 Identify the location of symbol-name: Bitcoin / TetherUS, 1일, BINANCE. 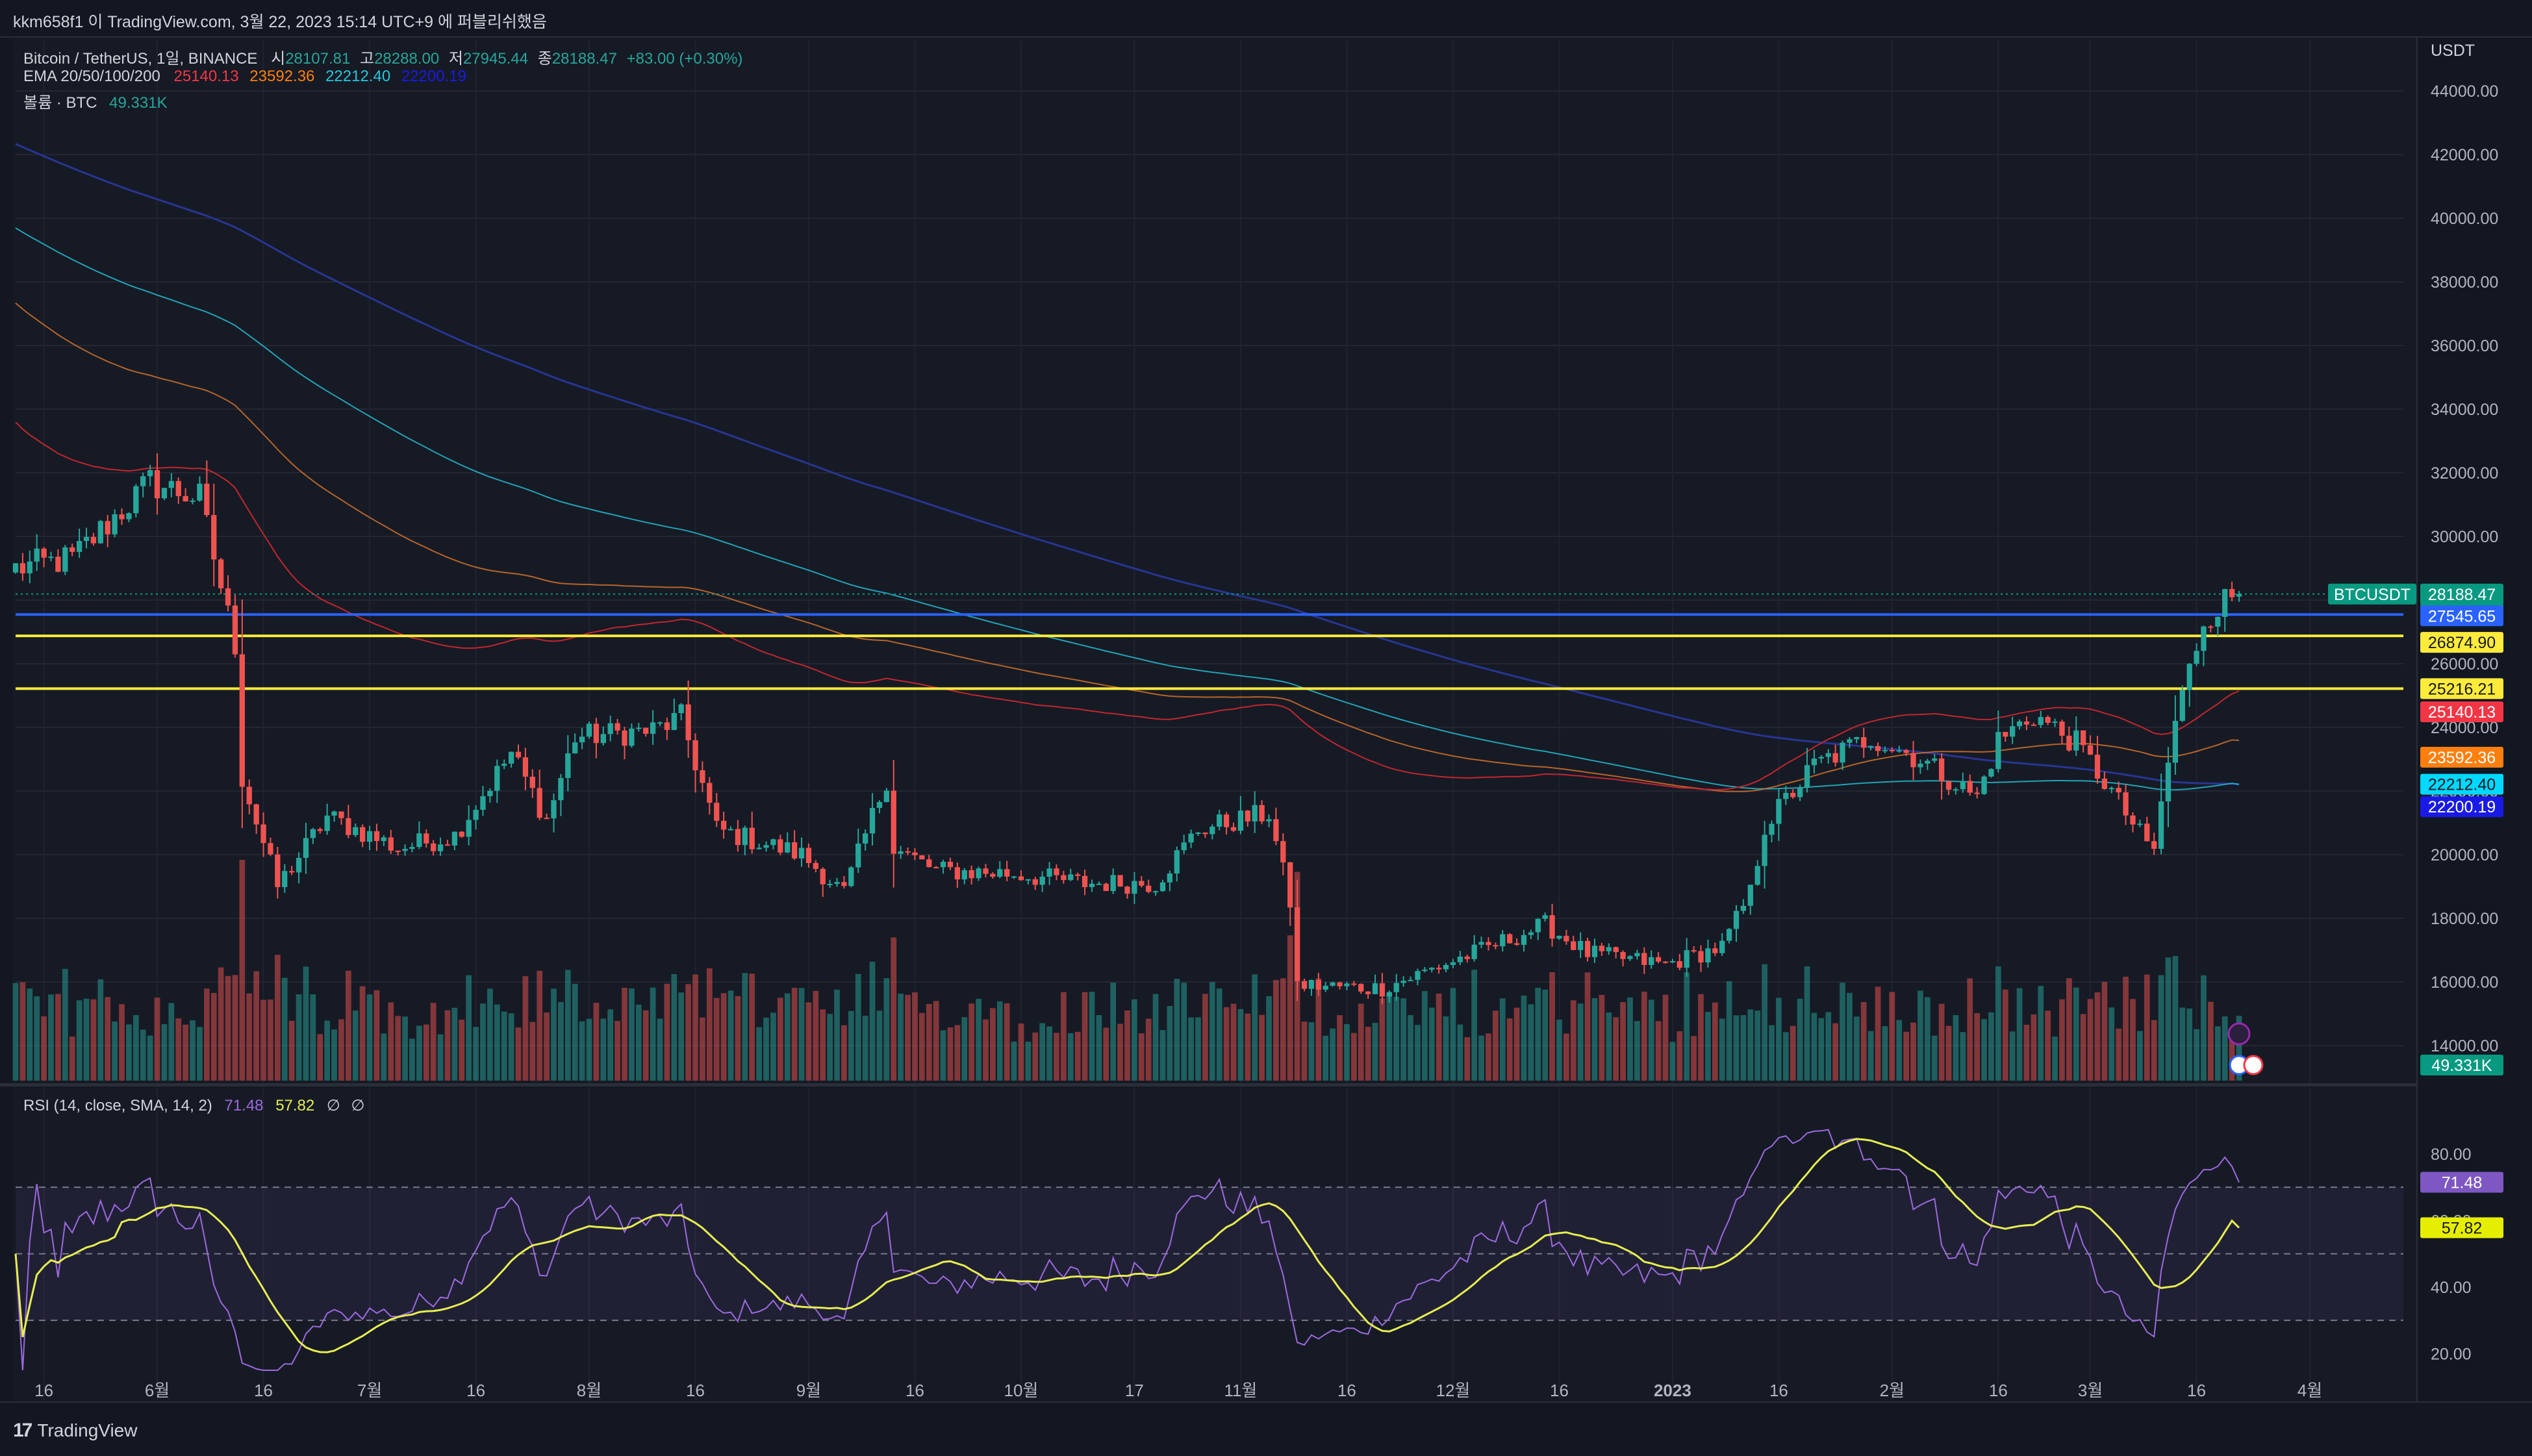
(140, 59).